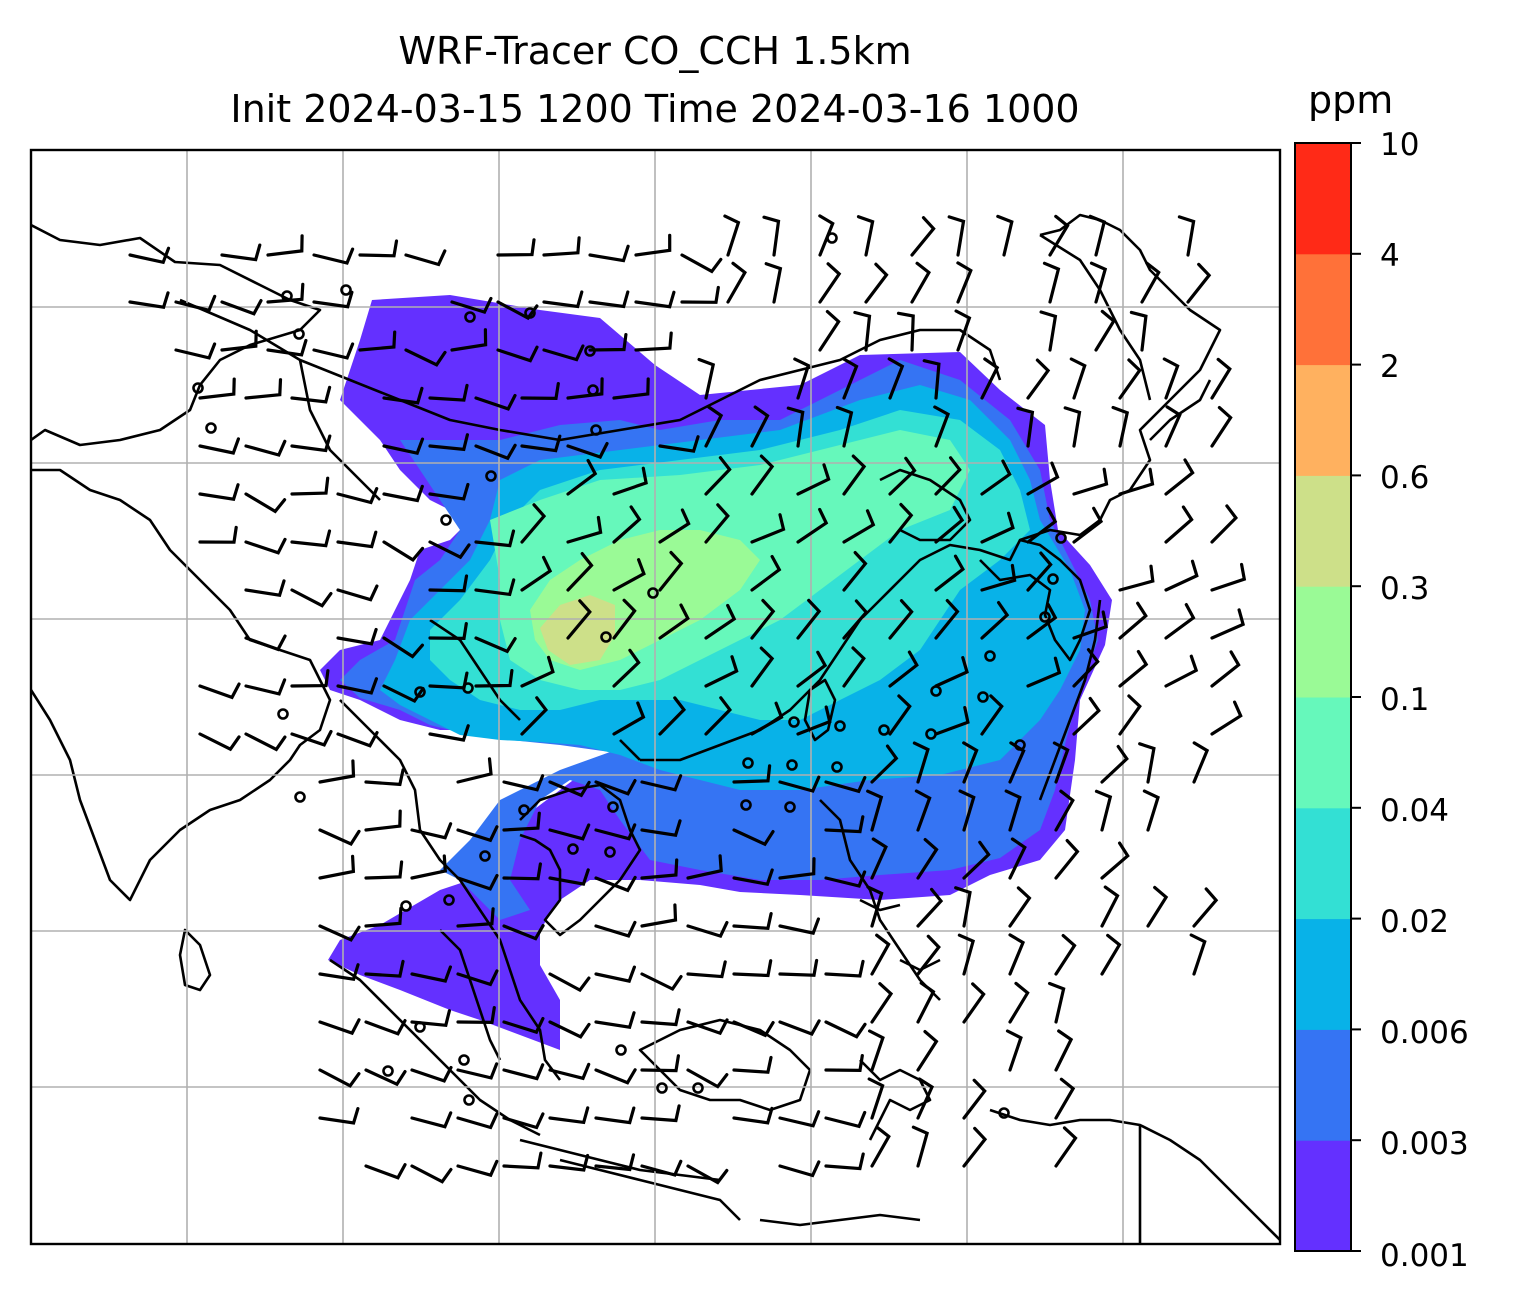 The height and width of the screenshot is (1306, 1528). What do you see at coordinates (1405, 478) in the screenshot?
I see `colorbar-tick-label-7: 0.6` at bounding box center [1405, 478].